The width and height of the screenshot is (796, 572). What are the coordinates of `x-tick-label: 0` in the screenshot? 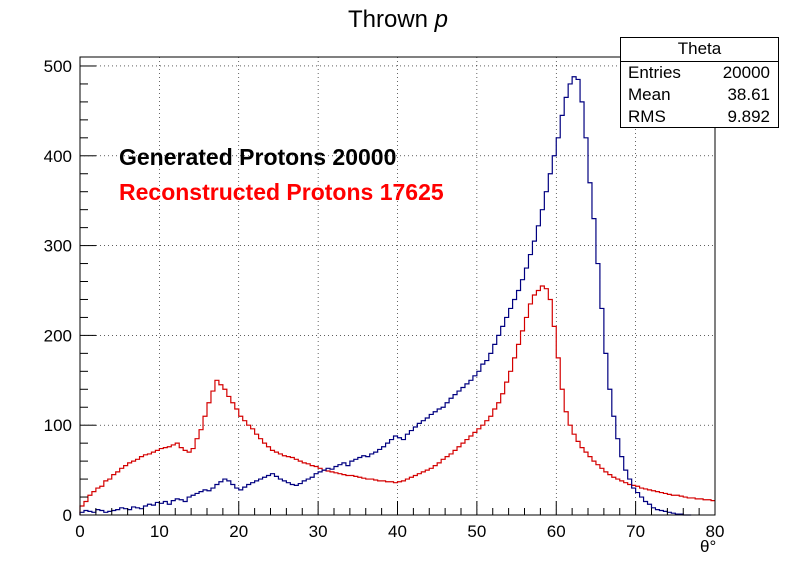 It's located at (79, 531).